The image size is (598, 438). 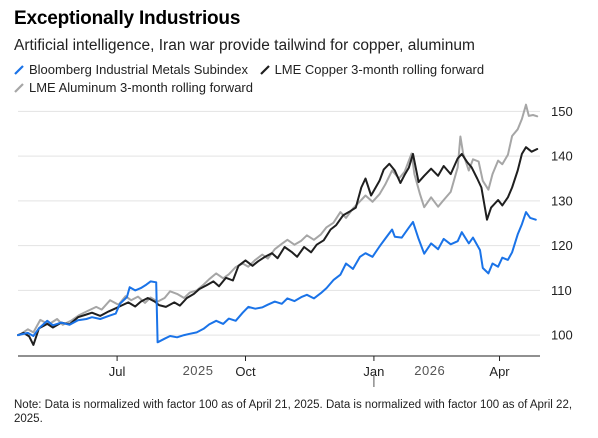 I want to click on legend-label-bloomberg: Bloomberg Industrial Metals Subindex, so click(x=138, y=69).